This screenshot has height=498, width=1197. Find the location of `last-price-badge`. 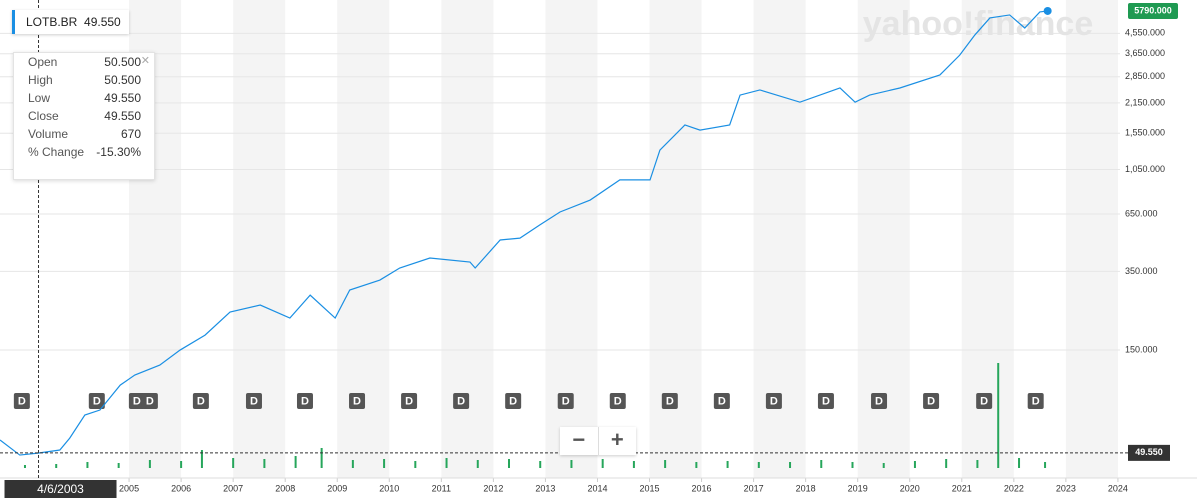

last-price-badge is located at coordinates (1153, 10).